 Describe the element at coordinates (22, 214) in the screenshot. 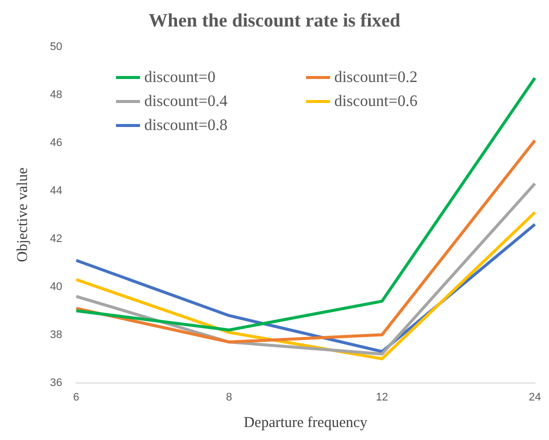

I see `y-axis-title: Objective value` at that location.